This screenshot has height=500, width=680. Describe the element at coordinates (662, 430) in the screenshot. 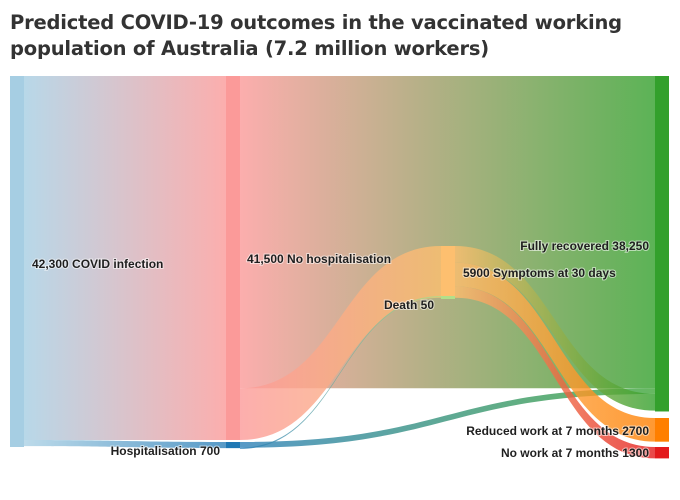

I see `node-reduced` at that location.